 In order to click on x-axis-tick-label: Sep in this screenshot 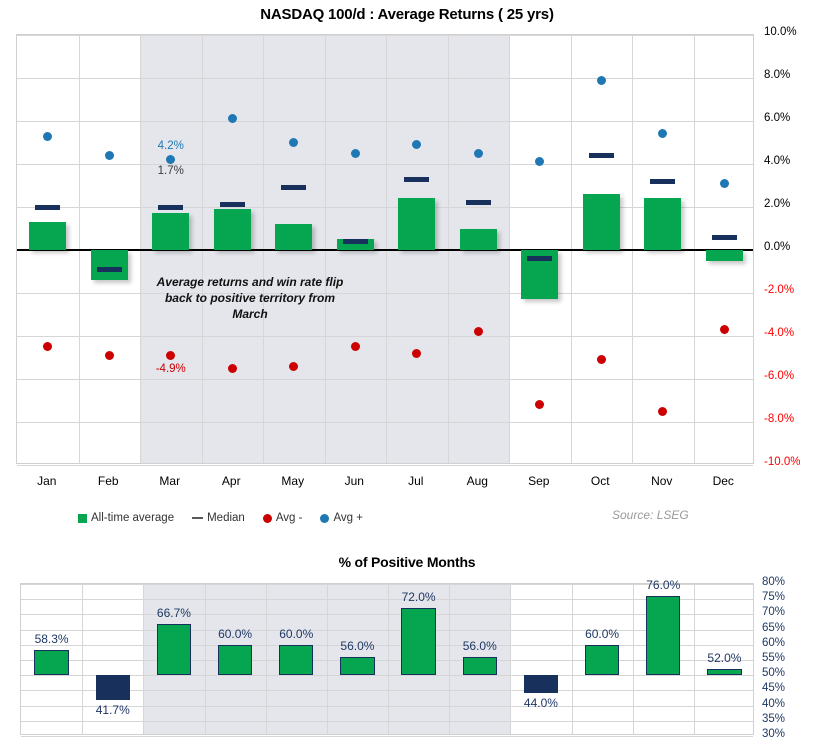, I will do `click(539, 481)`.